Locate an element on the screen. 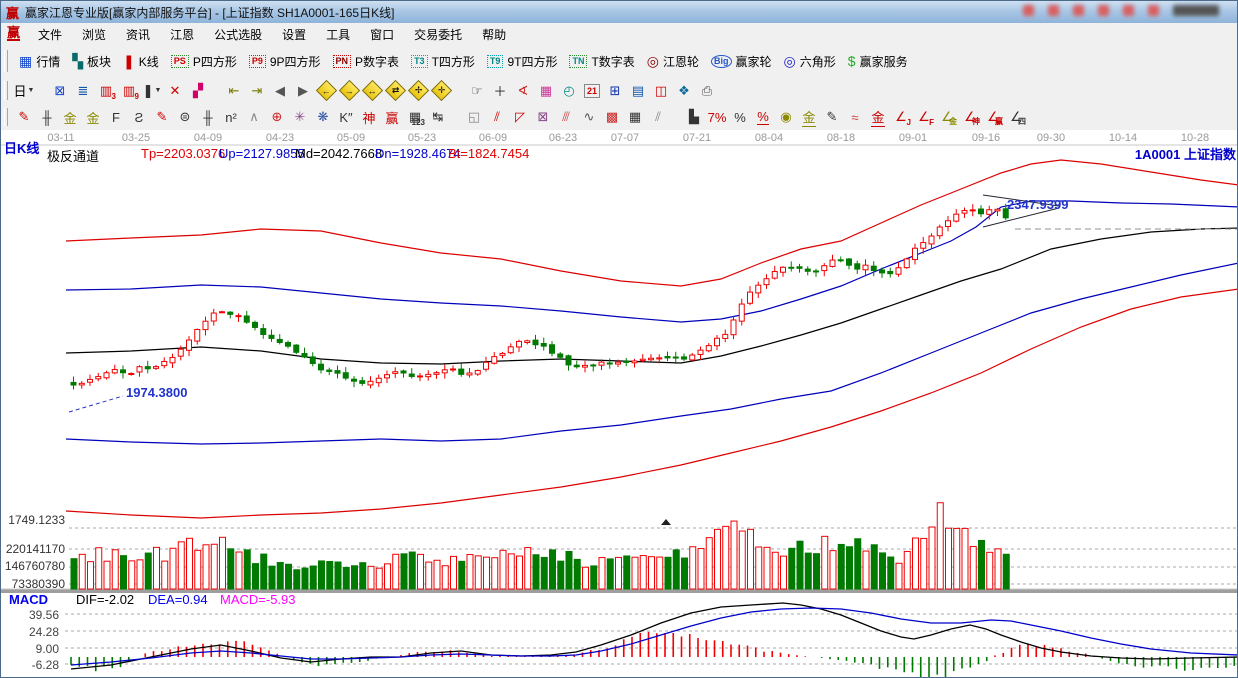 The height and width of the screenshot is (678, 1238). crosshair-tool-icon: ＋ is located at coordinates (500, 91).